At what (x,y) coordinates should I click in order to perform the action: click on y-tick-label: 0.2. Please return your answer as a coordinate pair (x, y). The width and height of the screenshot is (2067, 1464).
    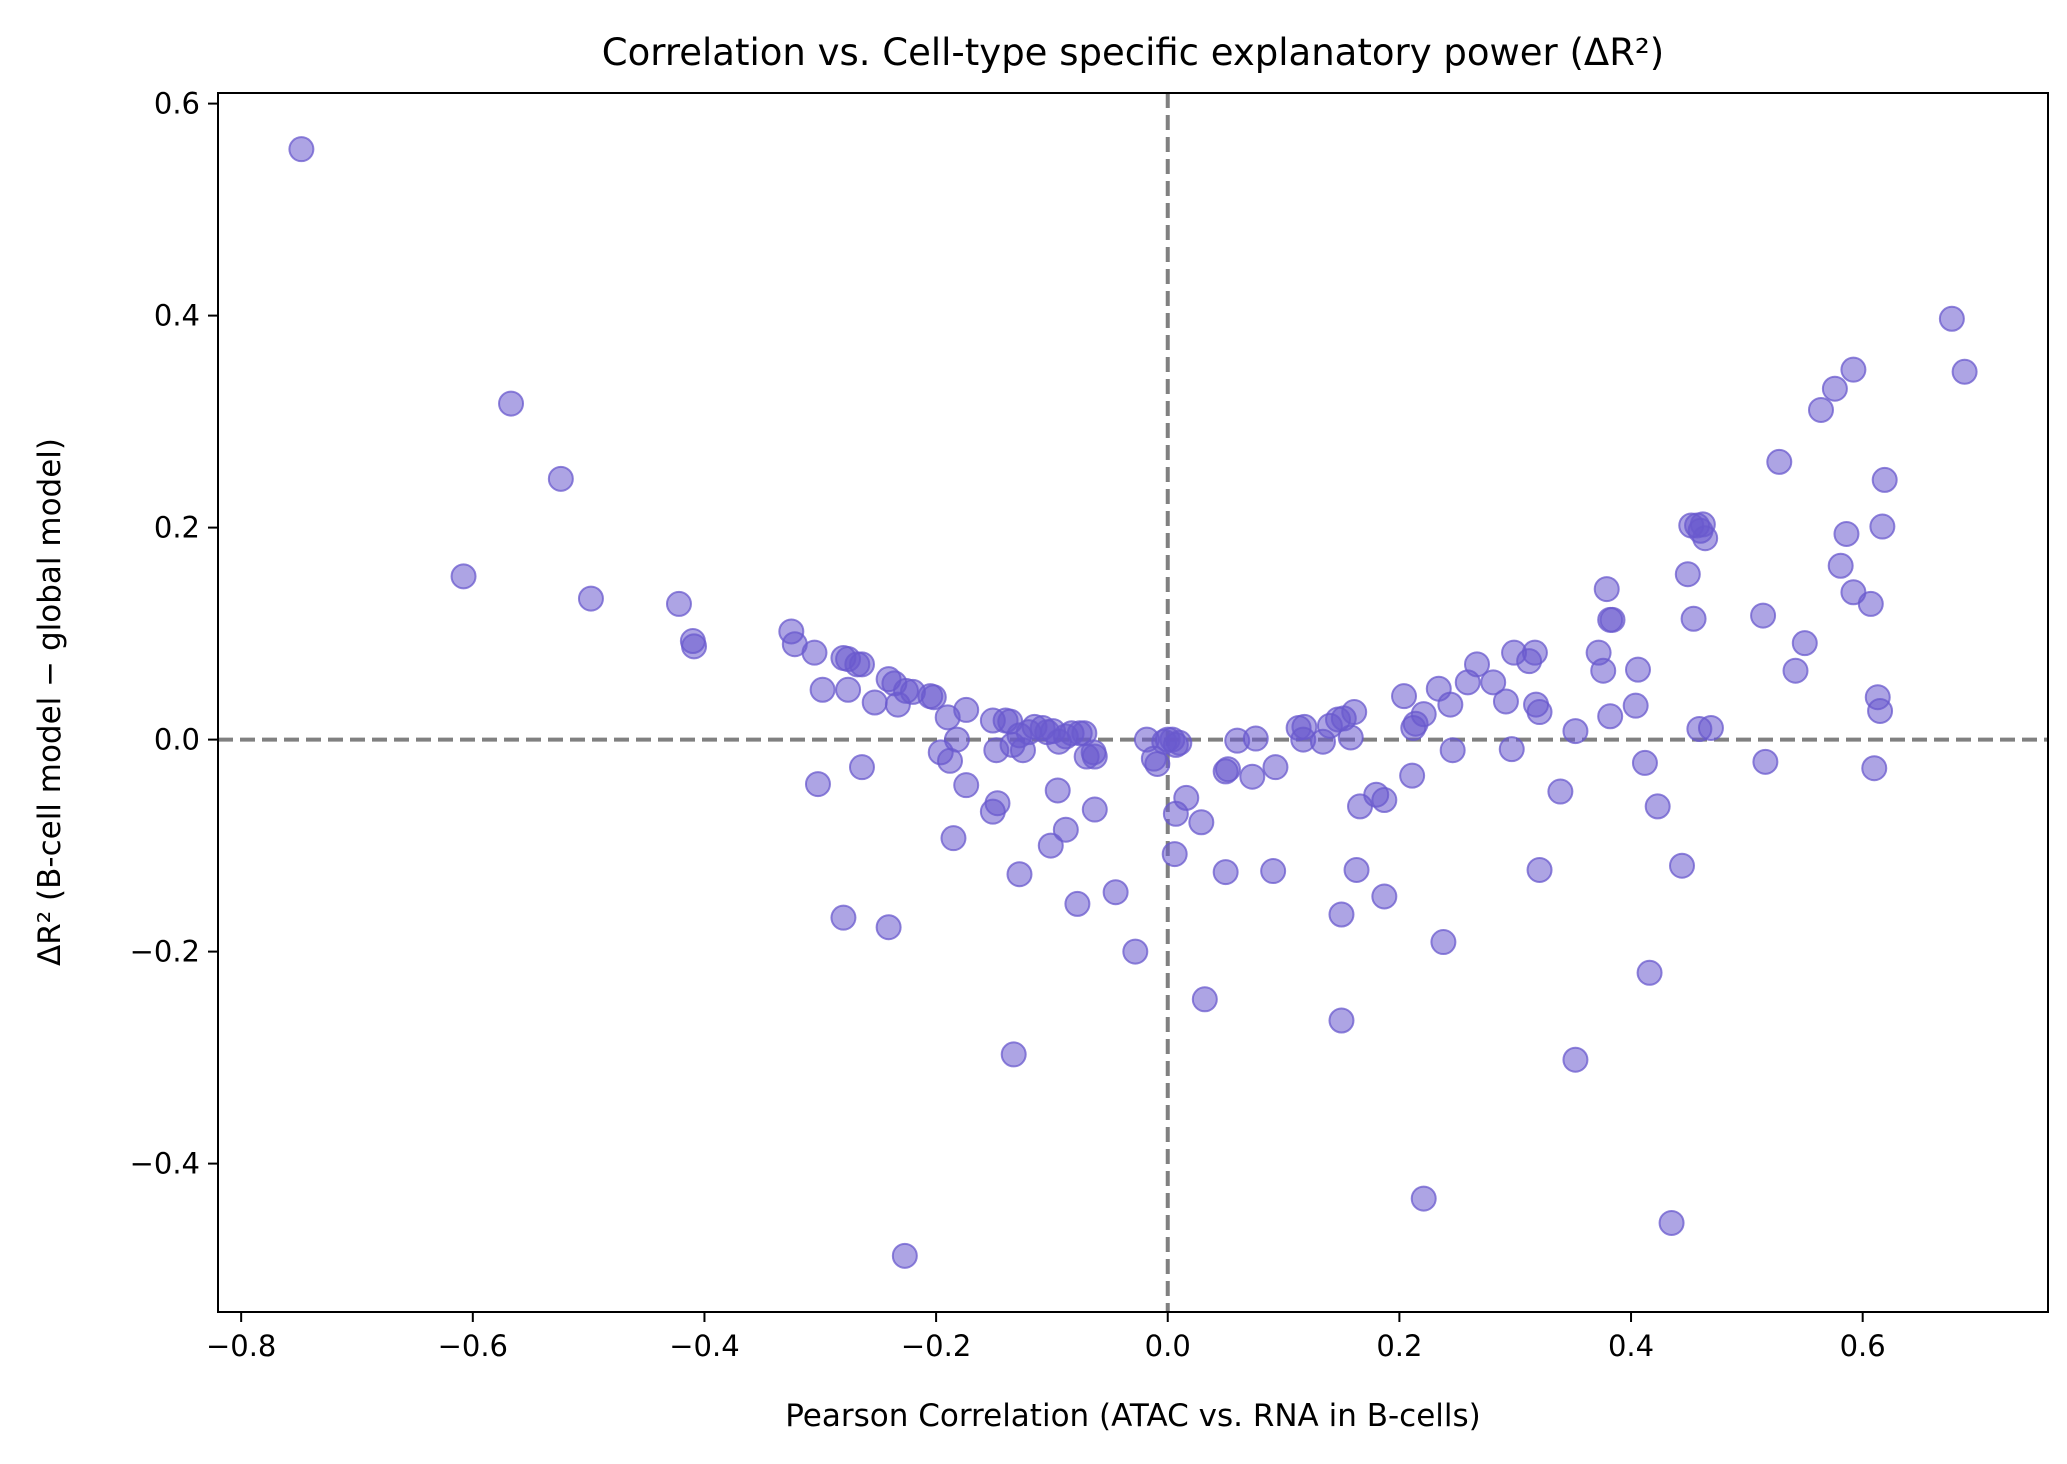
    Looking at the image, I should click on (177, 528).